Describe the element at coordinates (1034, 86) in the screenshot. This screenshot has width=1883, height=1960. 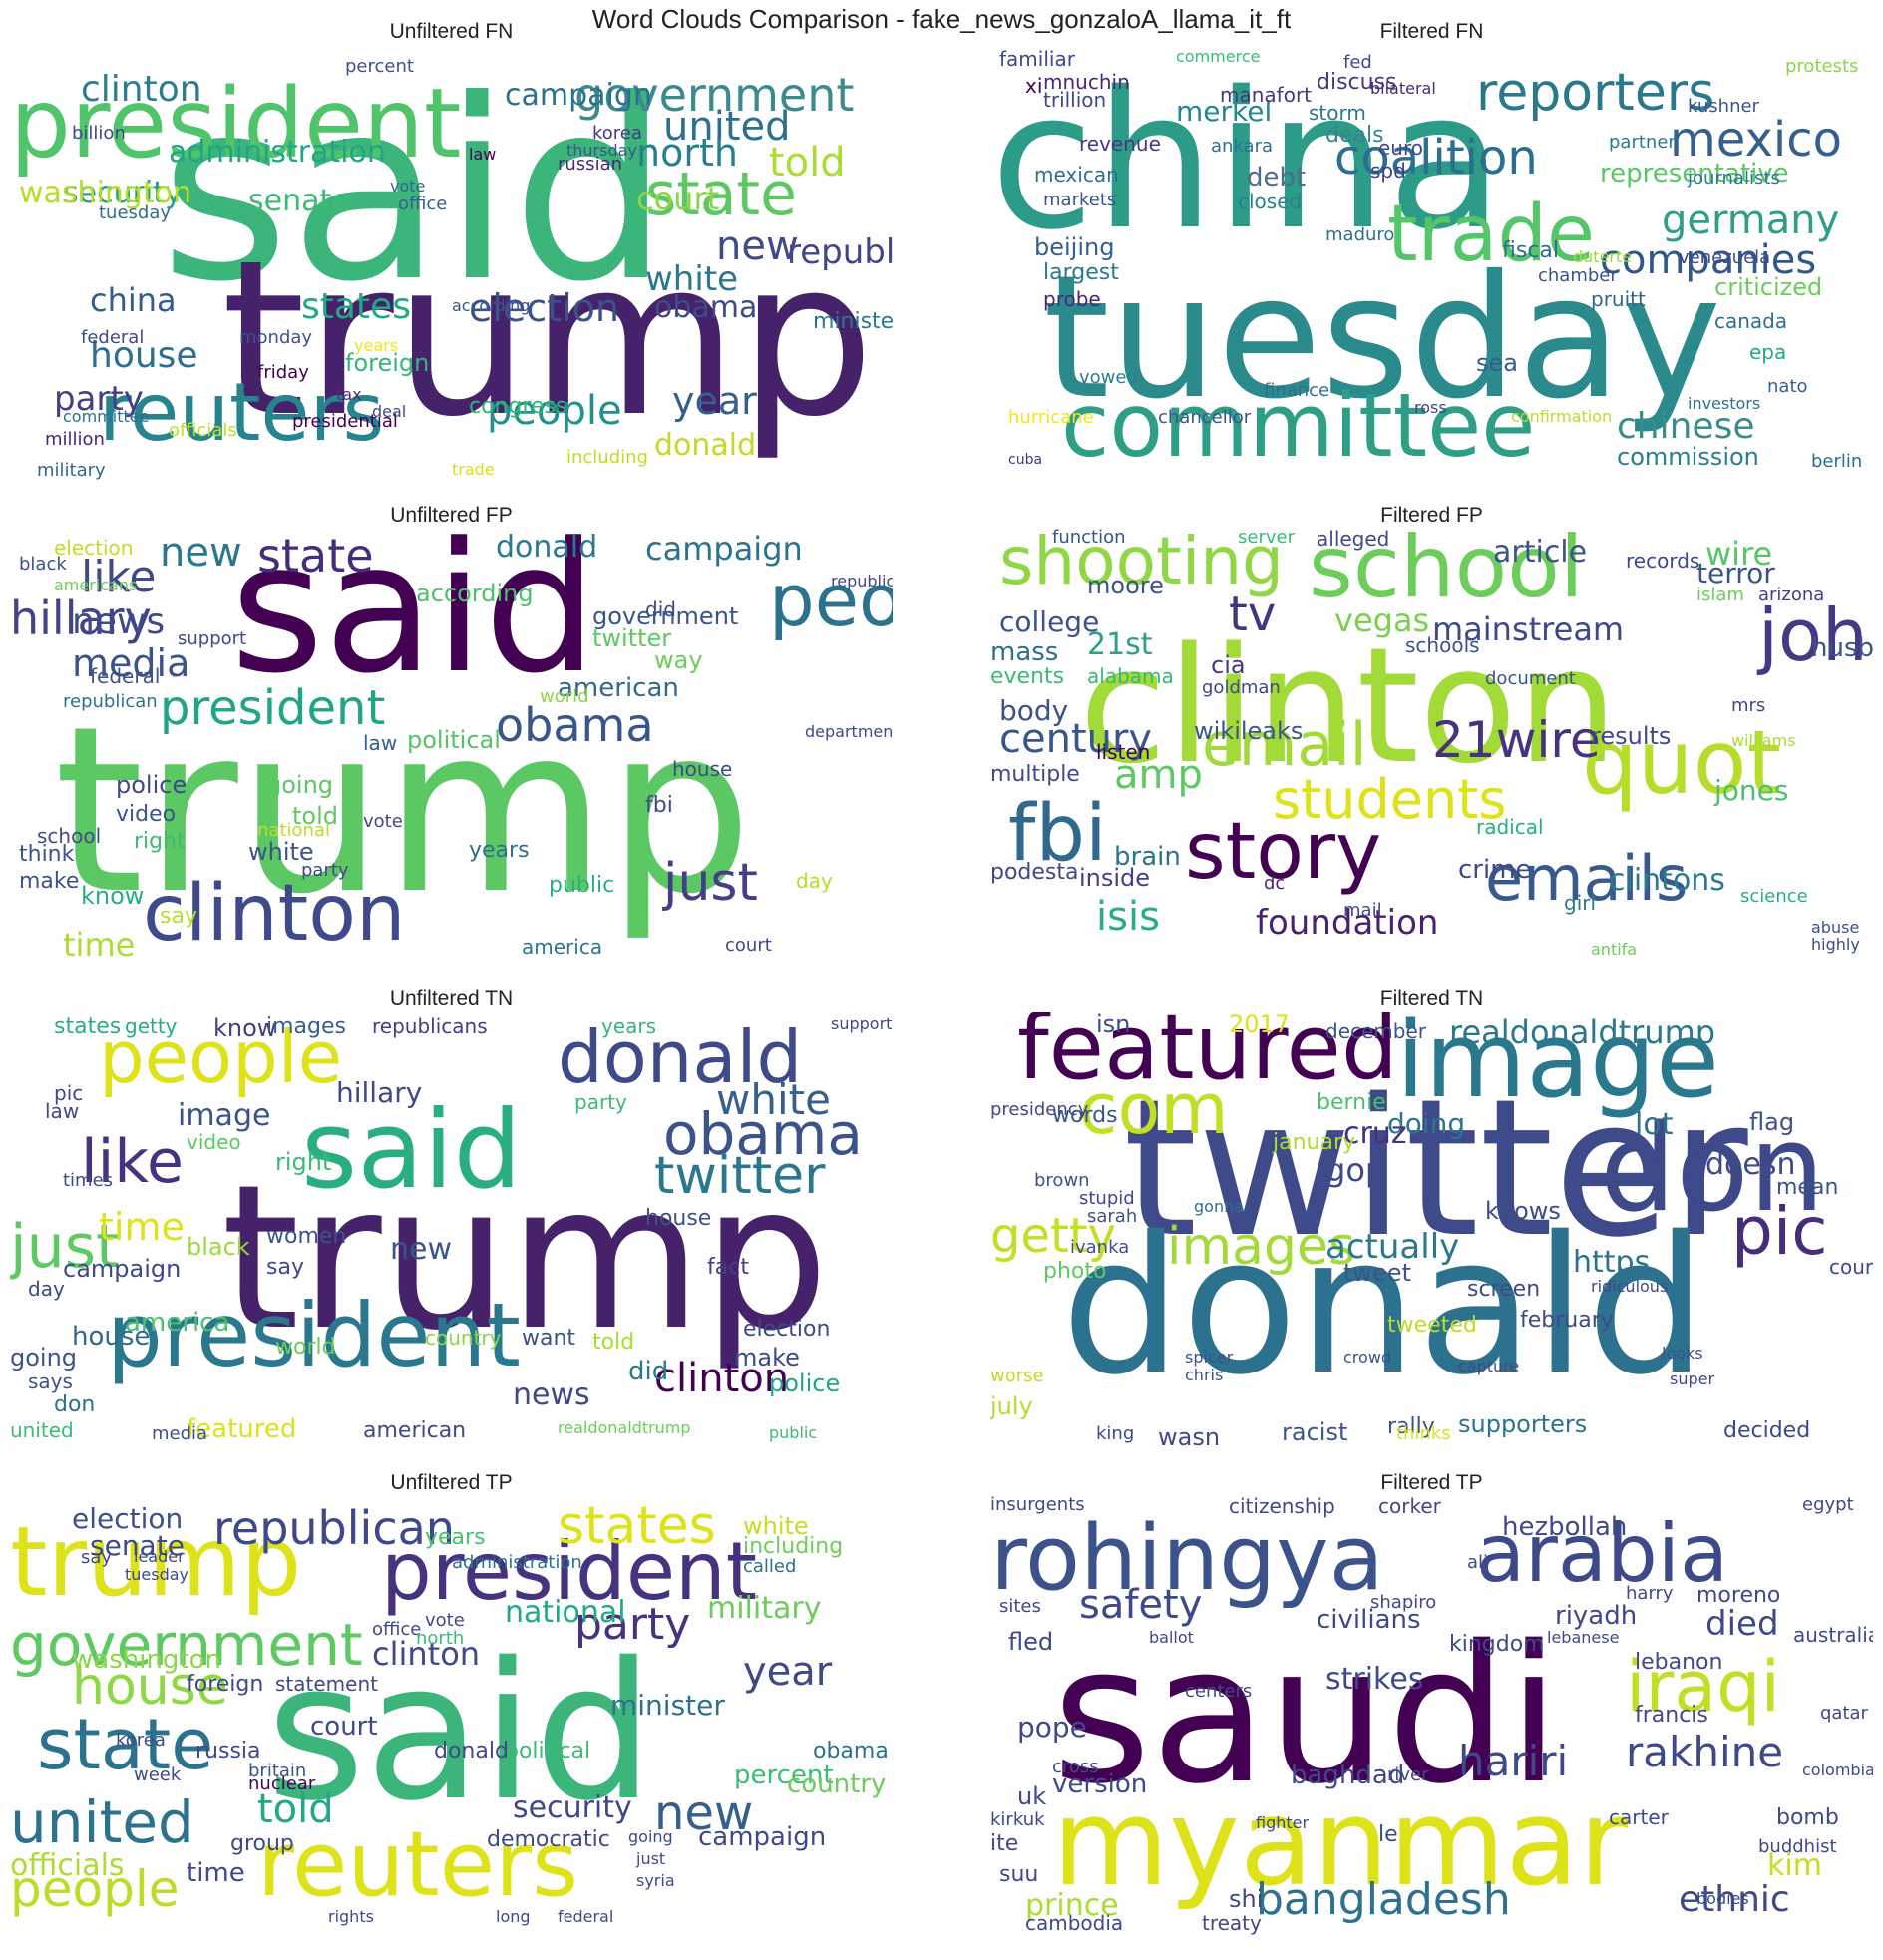
I see `cloud-word: xi` at that location.